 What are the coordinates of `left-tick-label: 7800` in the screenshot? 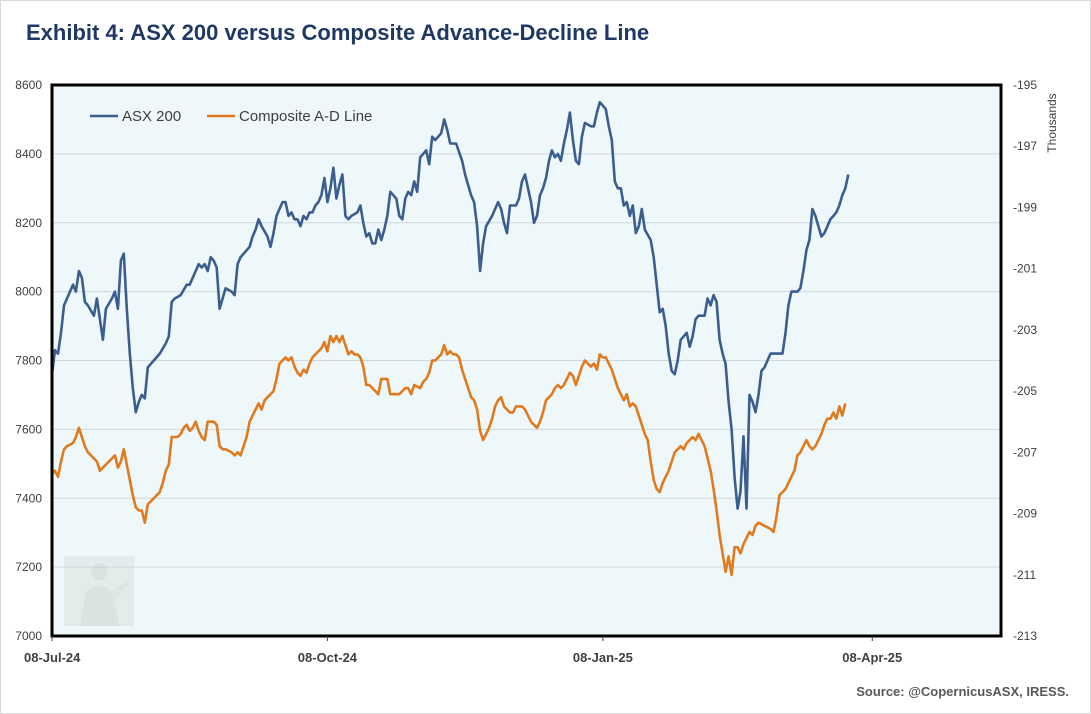 It's located at (28, 361).